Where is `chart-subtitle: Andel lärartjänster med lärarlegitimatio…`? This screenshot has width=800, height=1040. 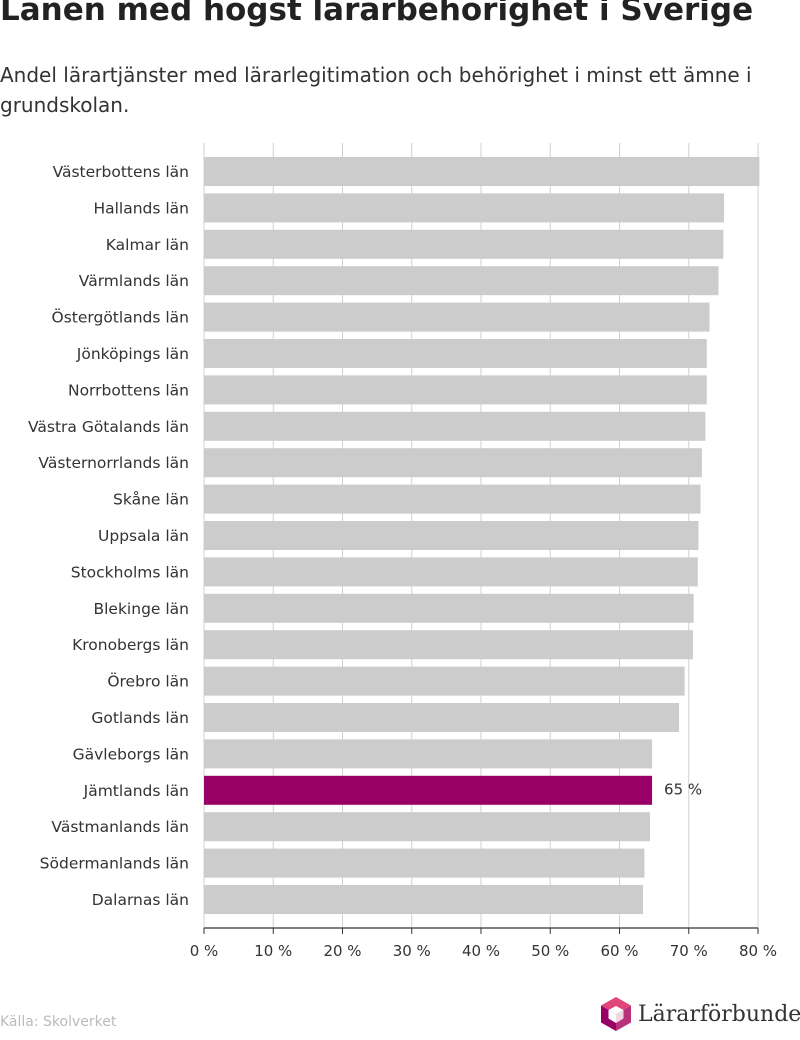
chart-subtitle: Andel lärartjänster med lärarlegitimatio… is located at coordinates (376, 90).